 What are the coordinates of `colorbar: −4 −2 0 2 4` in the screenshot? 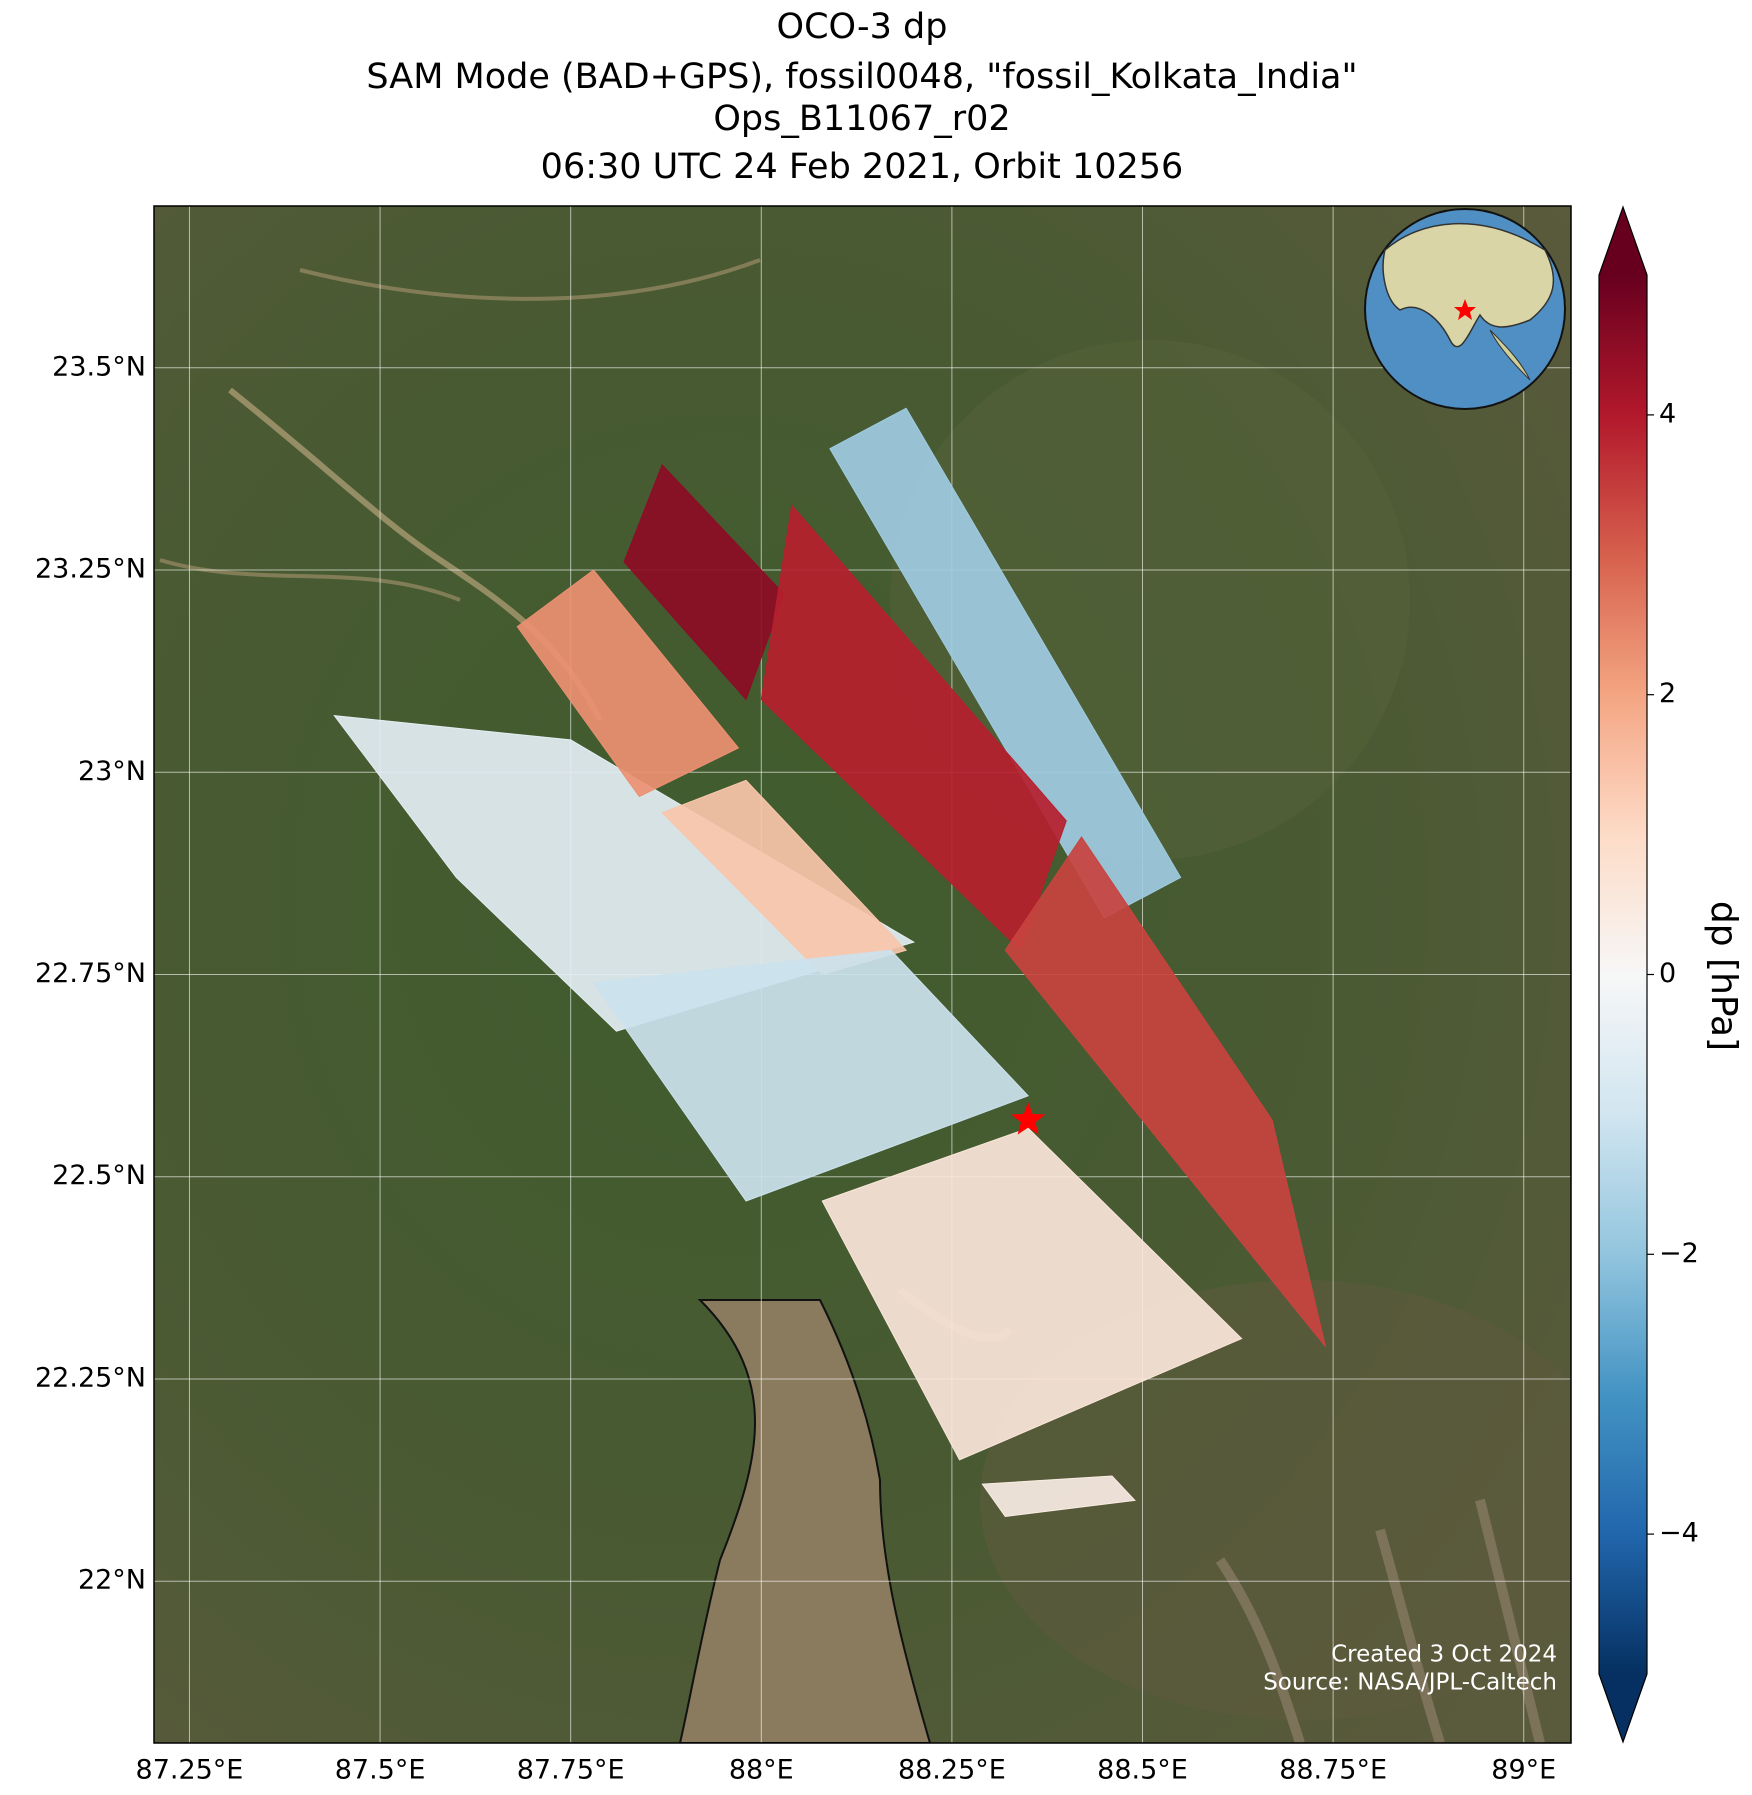 It's located at (1648, 974).